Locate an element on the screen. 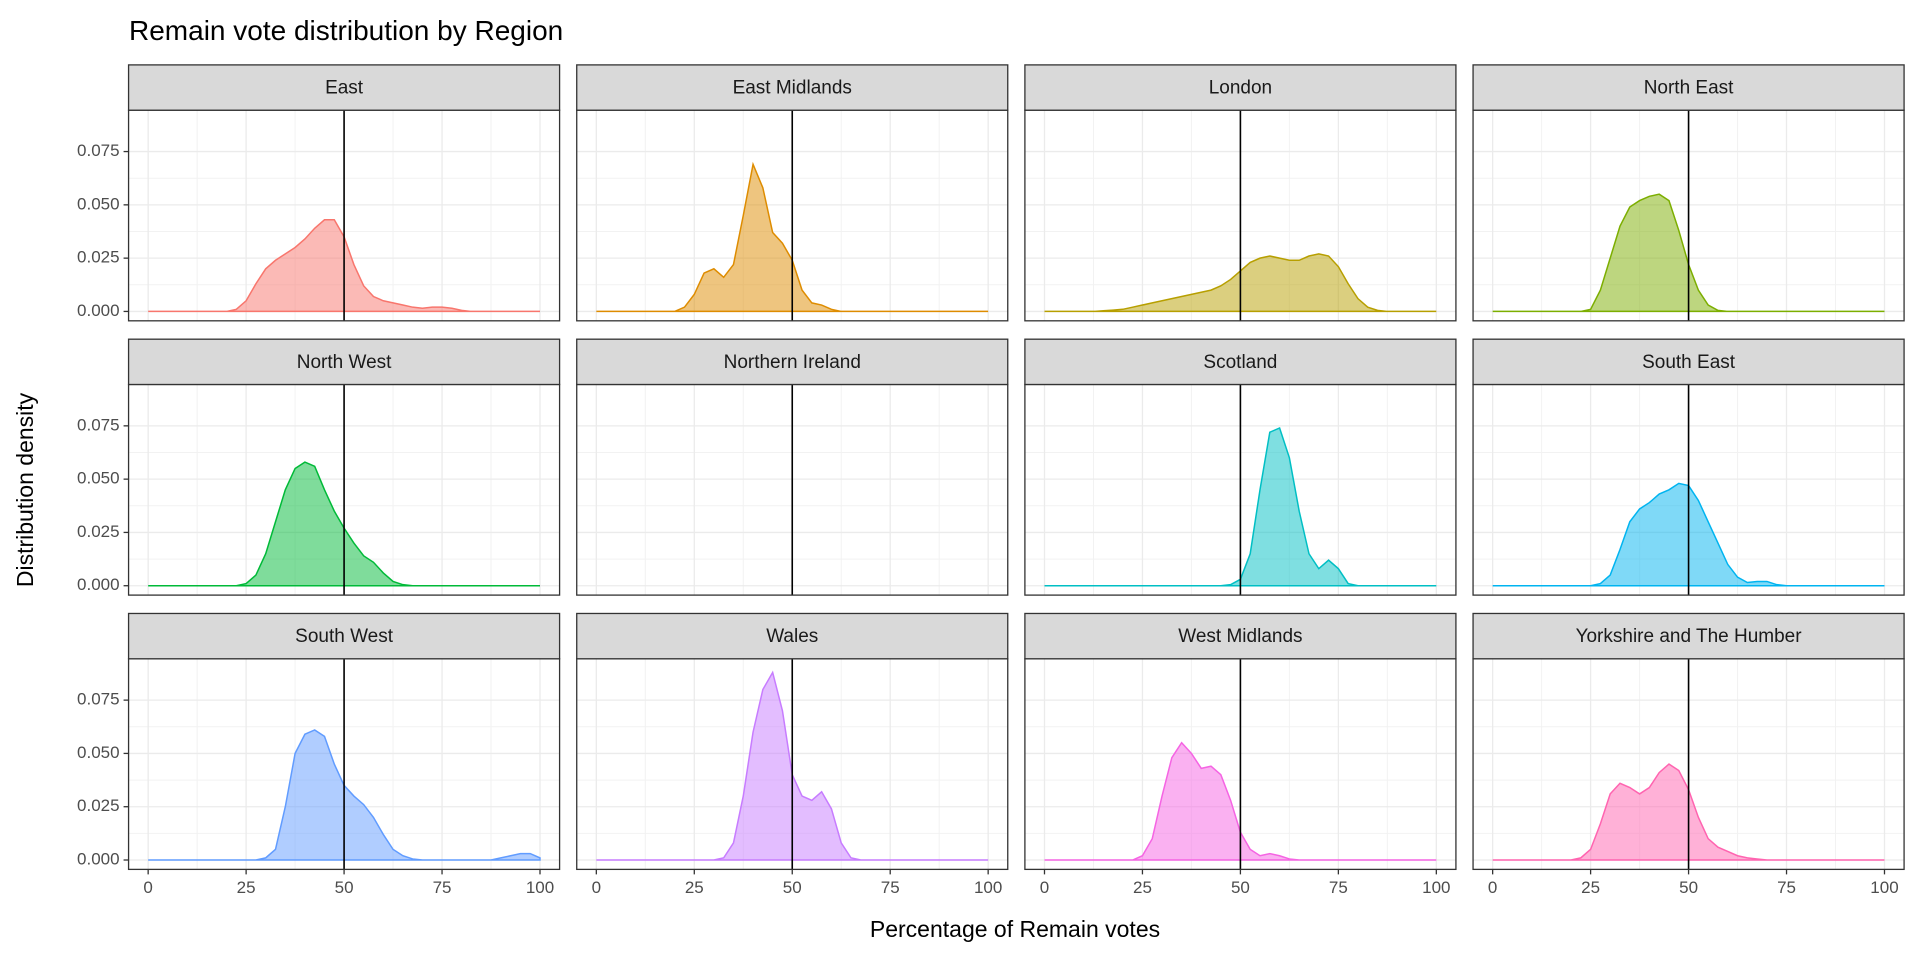  strip-label: East is located at coordinates (344, 88).